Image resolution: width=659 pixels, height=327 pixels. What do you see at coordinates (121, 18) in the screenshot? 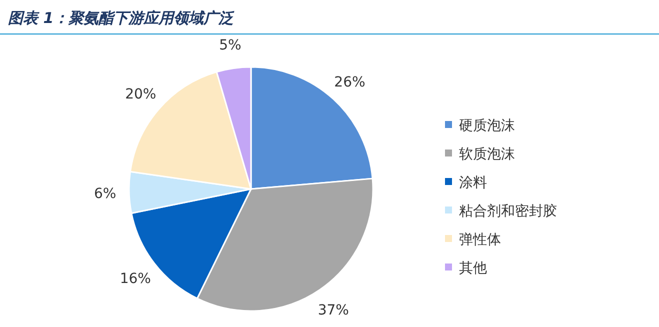
I see `chart-title: 图表 1：聚氨酯下游应用领域广泛` at bounding box center [121, 18].